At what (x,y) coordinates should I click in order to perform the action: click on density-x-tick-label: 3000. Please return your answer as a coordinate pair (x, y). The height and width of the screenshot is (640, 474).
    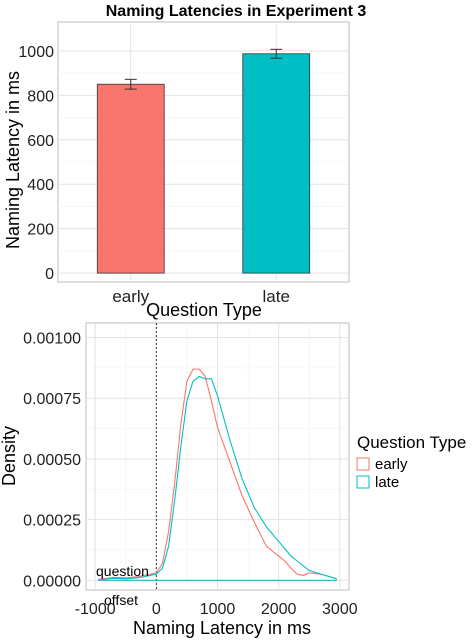
    Looking at the image, I should click on (340, 609).